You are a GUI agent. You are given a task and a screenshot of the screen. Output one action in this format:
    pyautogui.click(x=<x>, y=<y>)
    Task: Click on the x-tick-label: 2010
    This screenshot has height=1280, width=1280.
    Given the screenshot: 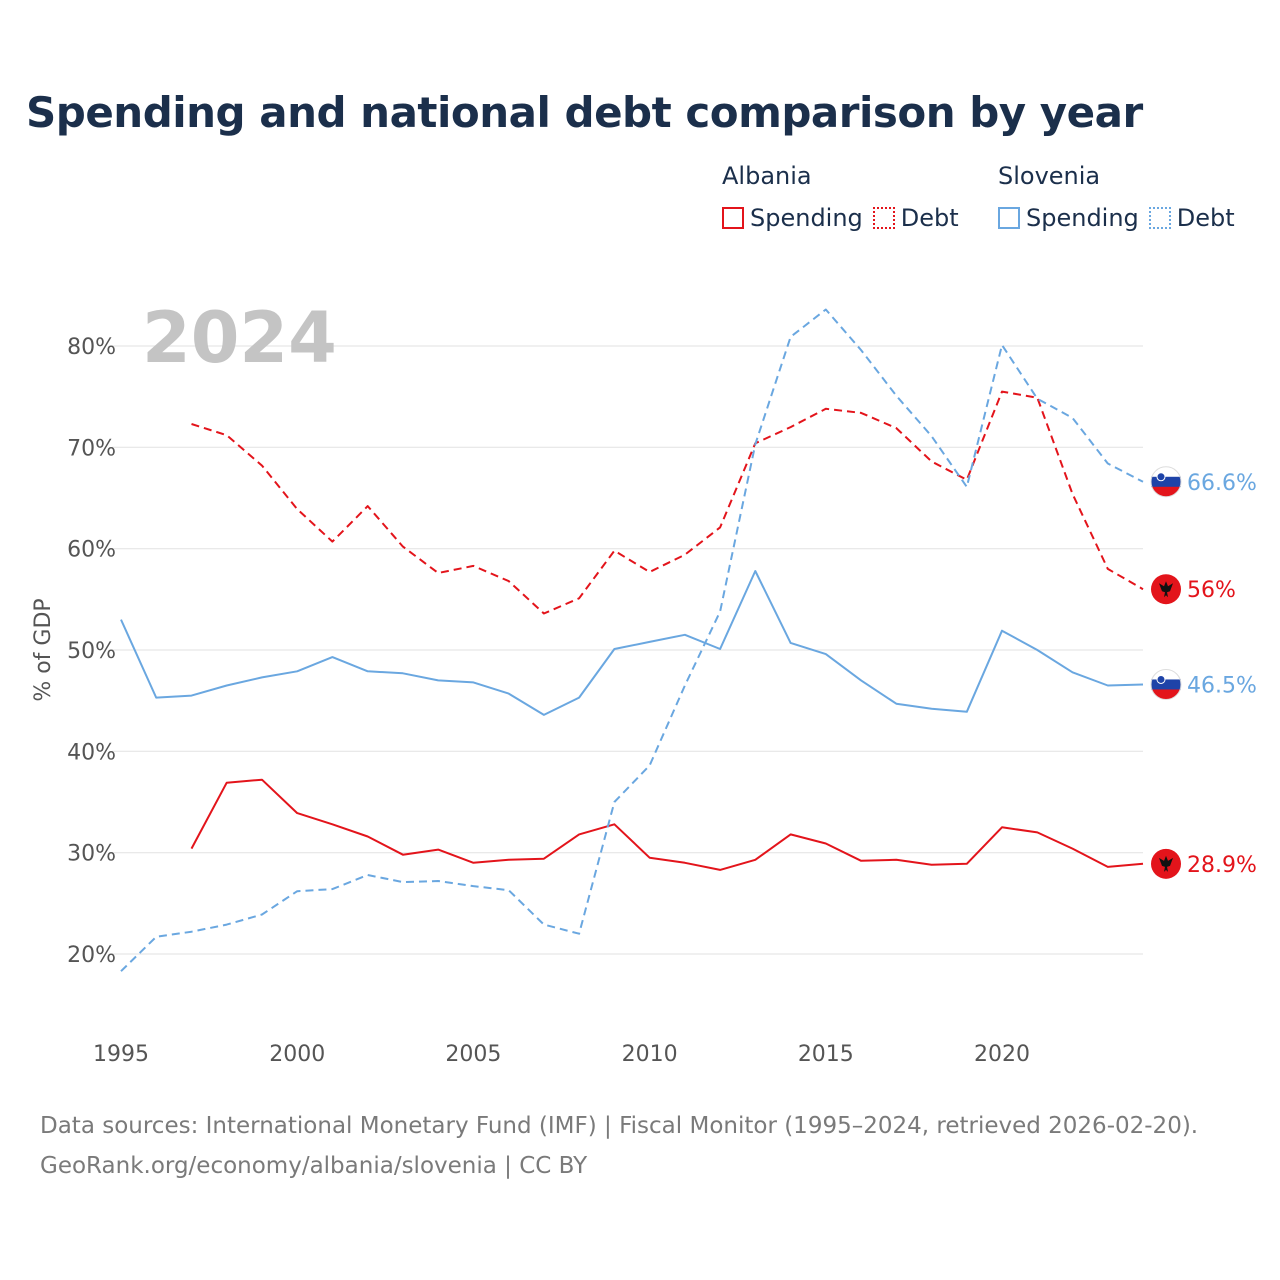 What is the action you would take?
    pyautogui.click(x=650, y=1054)
    